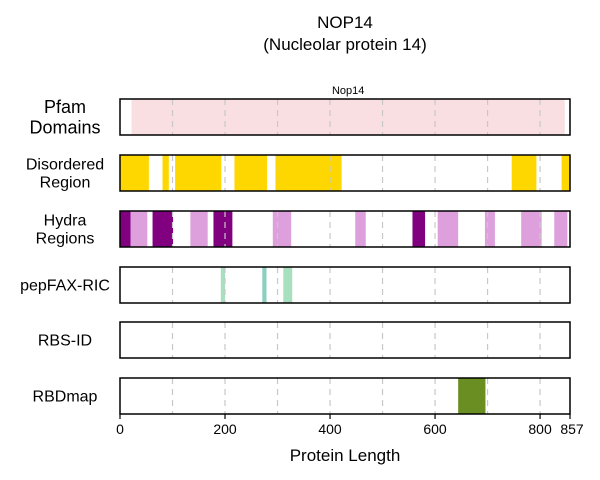 This screenshot has width=600, height=480. What do you see at coordinates (65, 165) in the screenshot?
I see `row-label-line: Disordered` at bounding box center [65, 165].